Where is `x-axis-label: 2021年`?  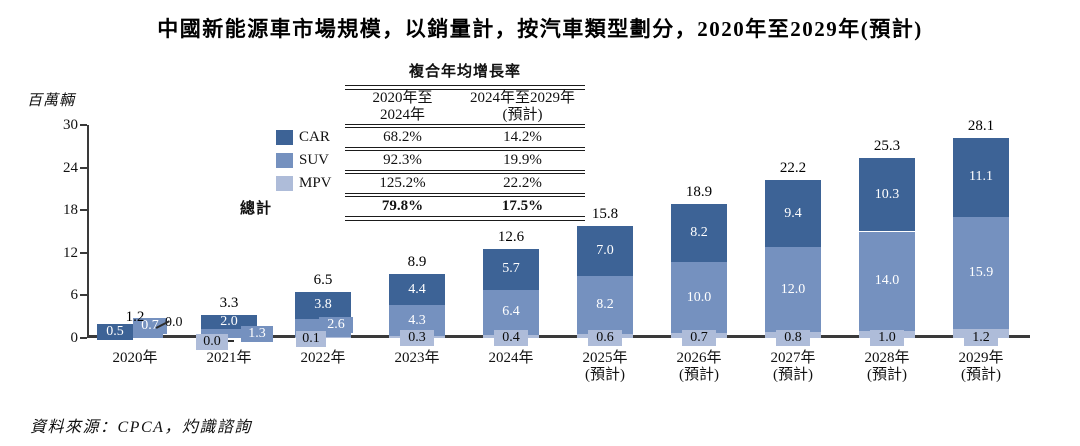
x-axis-label: 2021年 is located at coordinates (229, 358).